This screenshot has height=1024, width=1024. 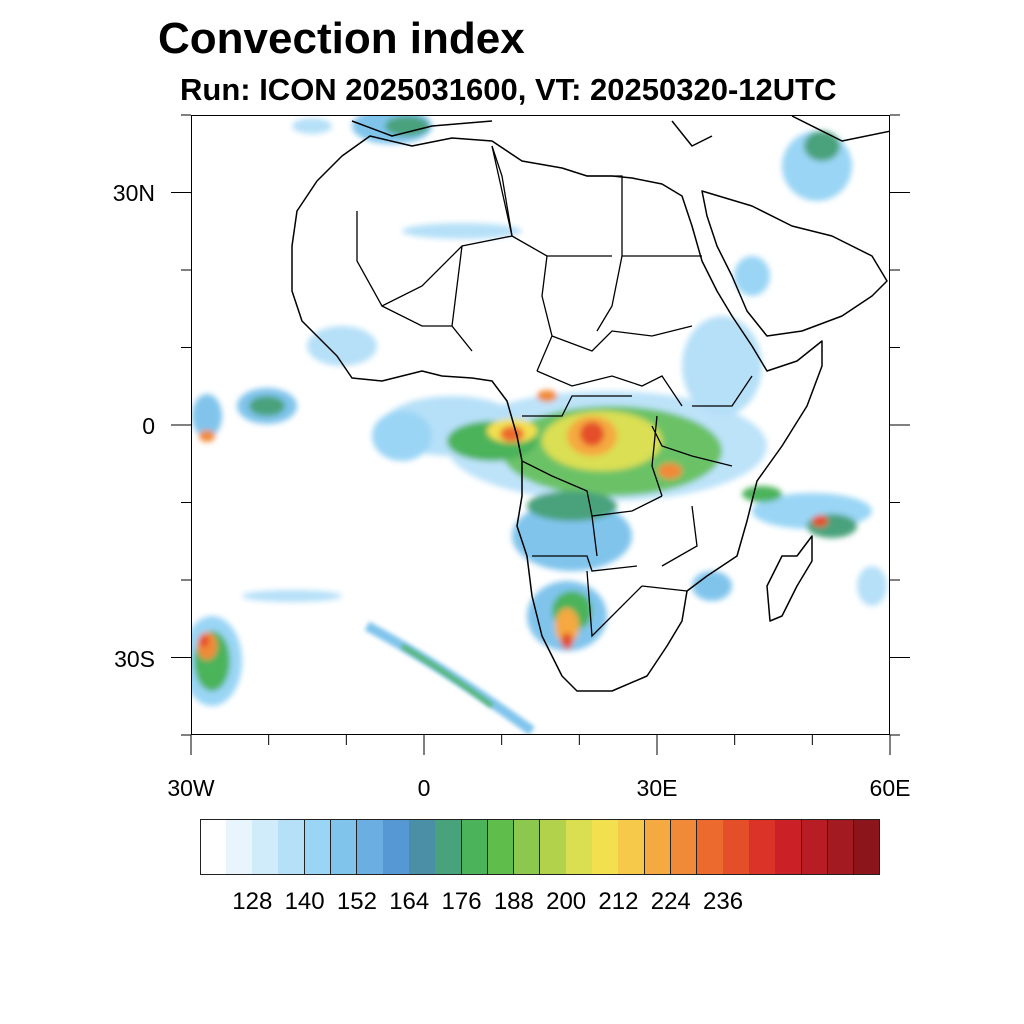 I want to click on lat-label-30s: 30S, so click(x=134, y=659).